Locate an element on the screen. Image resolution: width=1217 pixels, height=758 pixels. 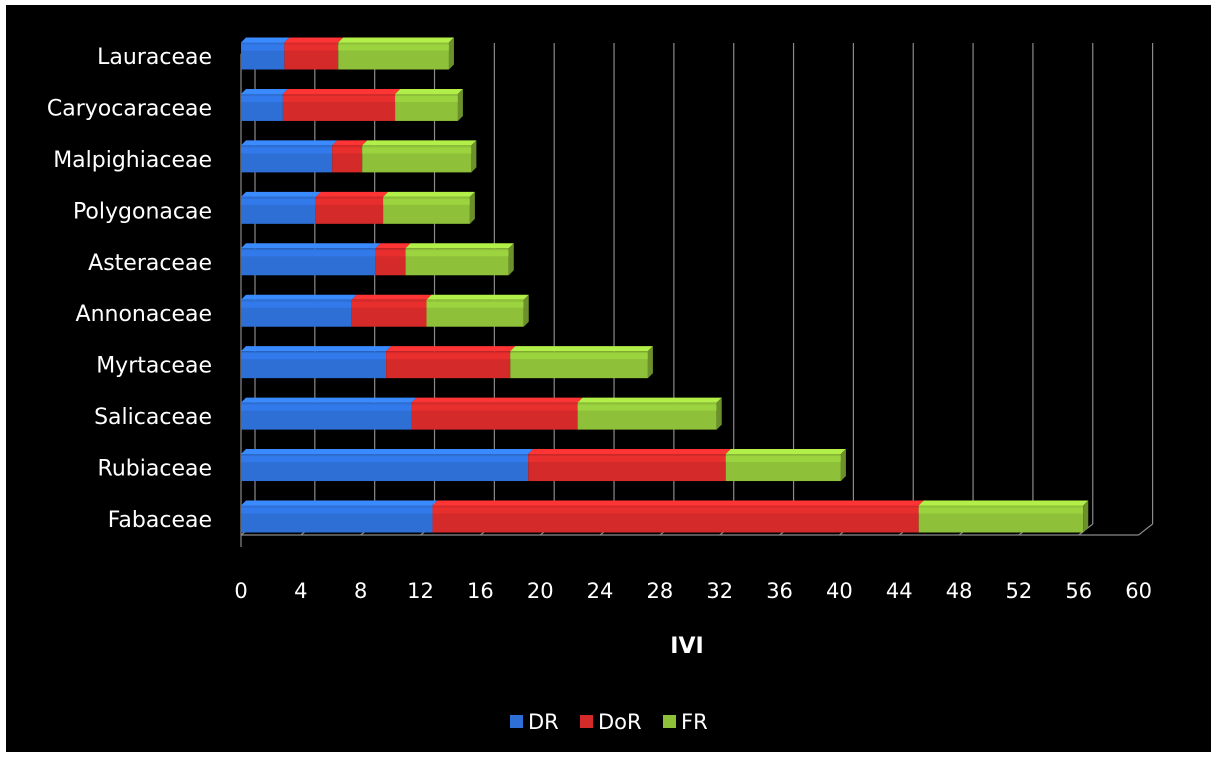
category-label: Fabaceae is located at coordinates (160, 520).